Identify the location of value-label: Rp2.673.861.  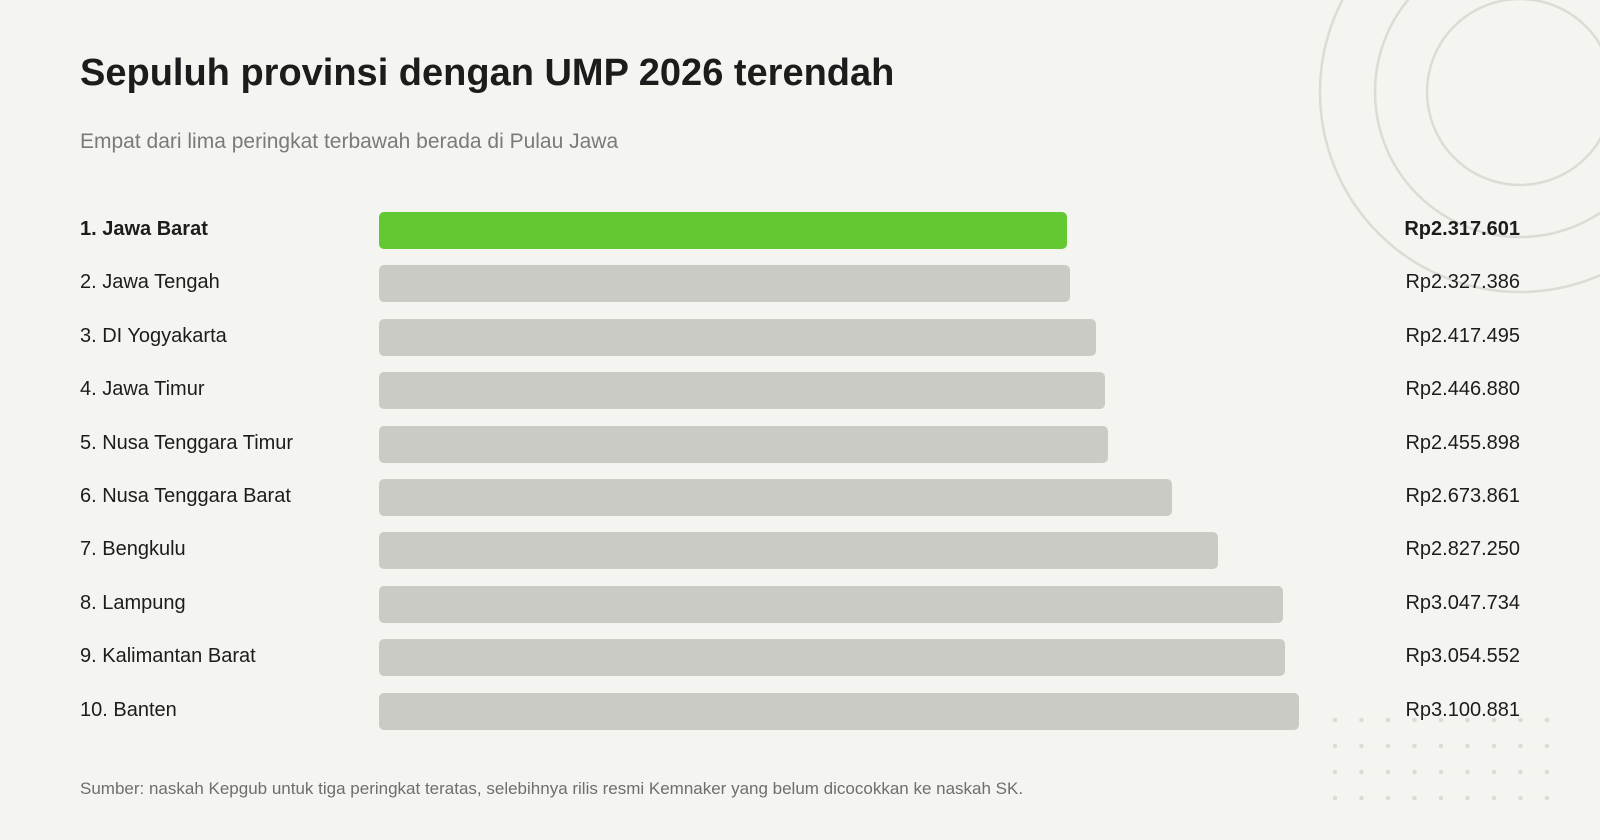
(1462, 496).